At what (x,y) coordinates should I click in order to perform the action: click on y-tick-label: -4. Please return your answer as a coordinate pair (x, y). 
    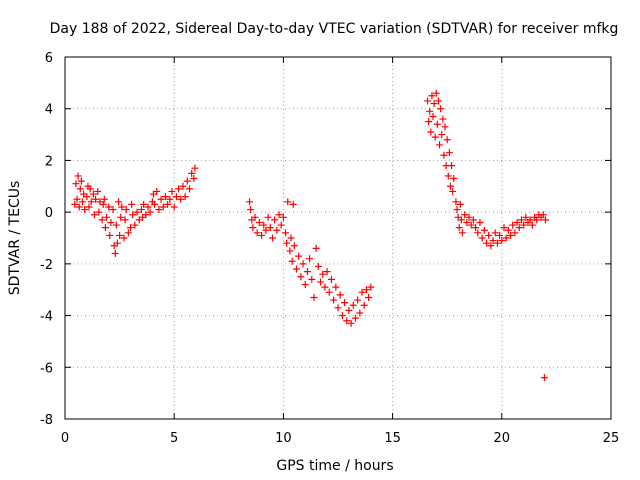
    Looking at the image, I should click on (46, 317).